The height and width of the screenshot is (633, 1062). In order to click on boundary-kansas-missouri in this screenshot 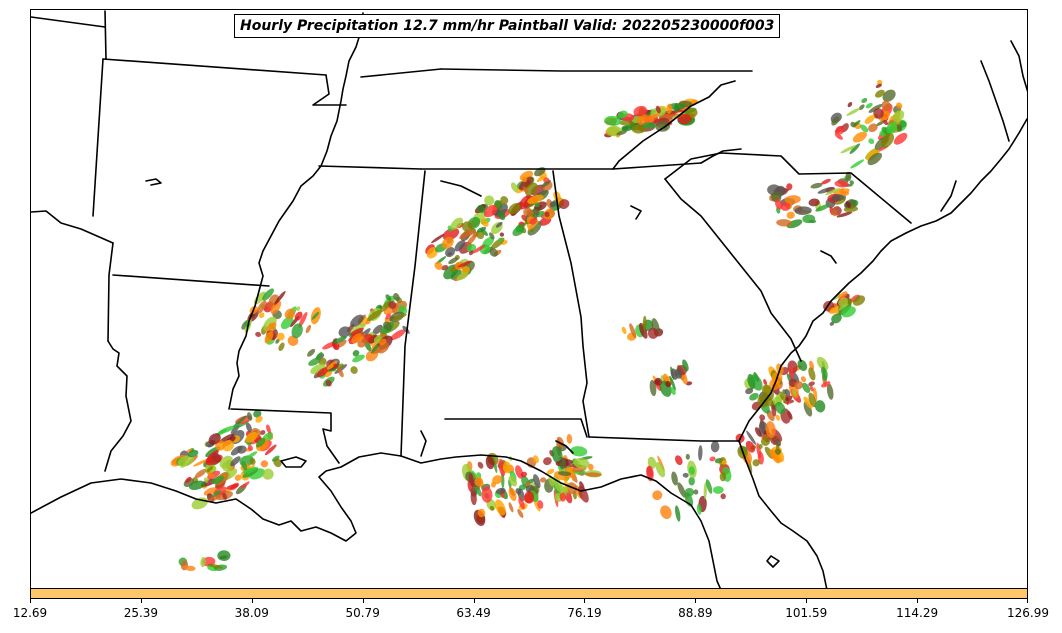, I will do `click(329, 90)`.